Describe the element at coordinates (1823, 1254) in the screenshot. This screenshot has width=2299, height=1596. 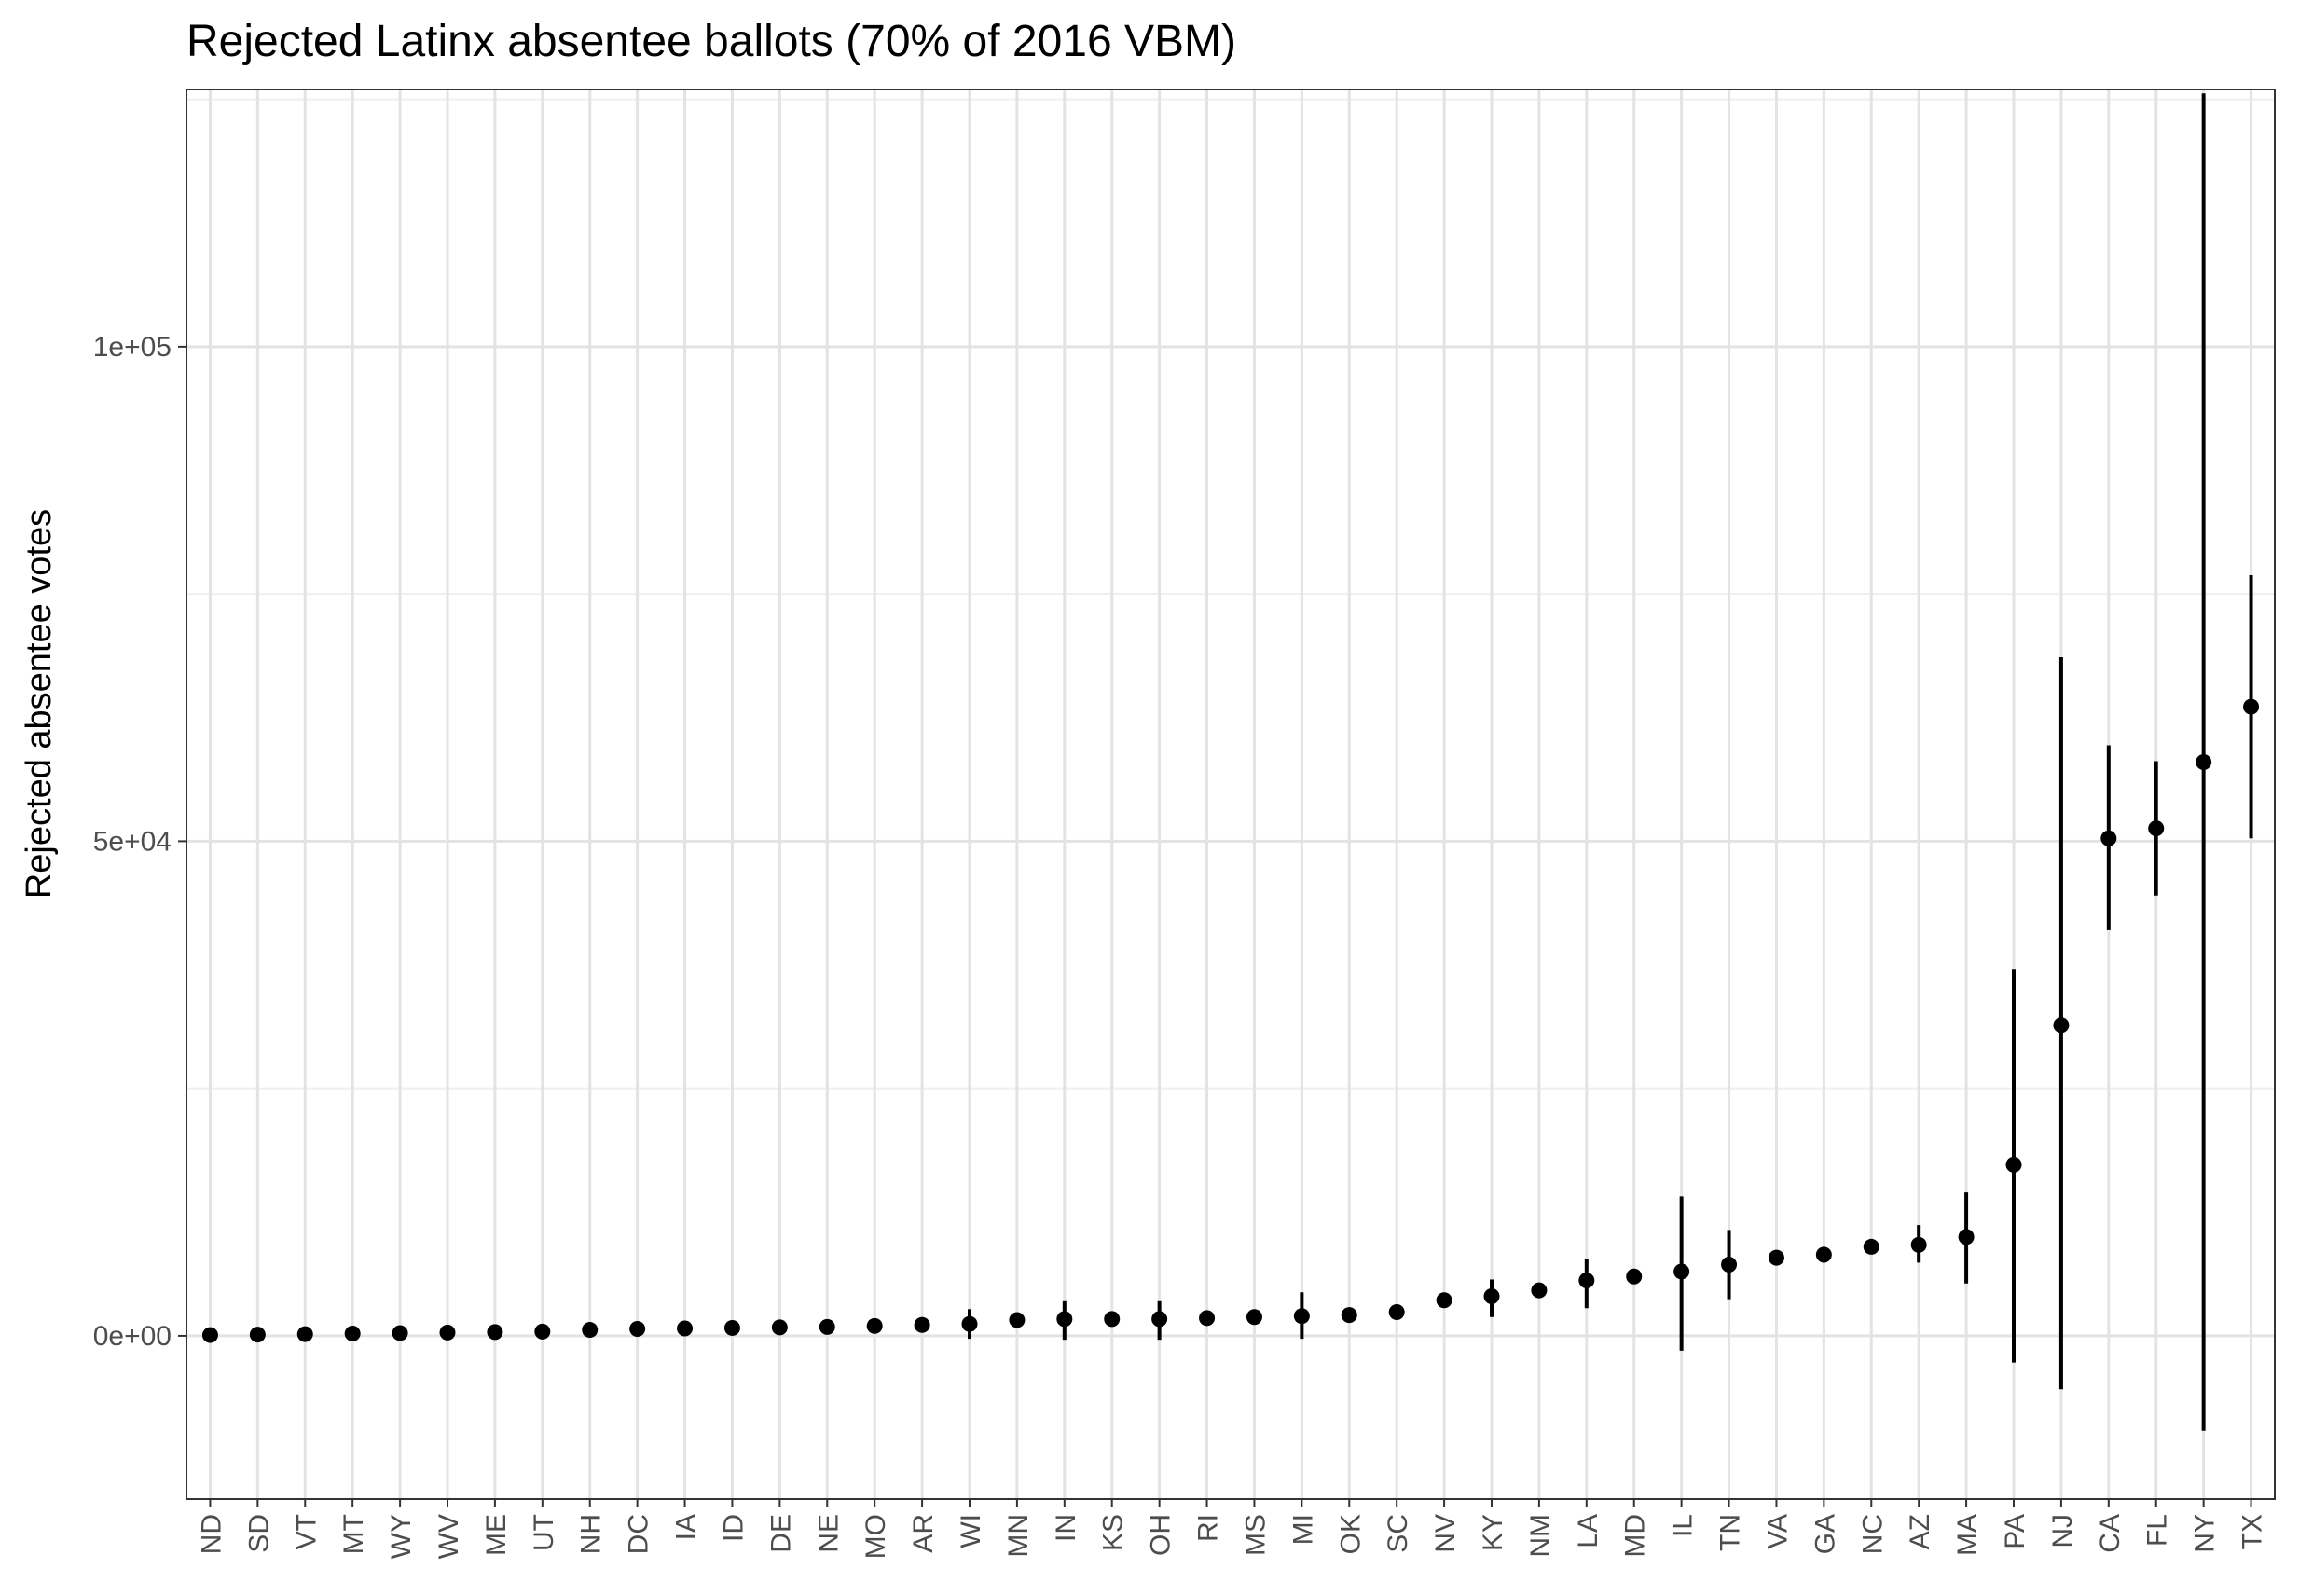
I see `data-point-ga` at that location.